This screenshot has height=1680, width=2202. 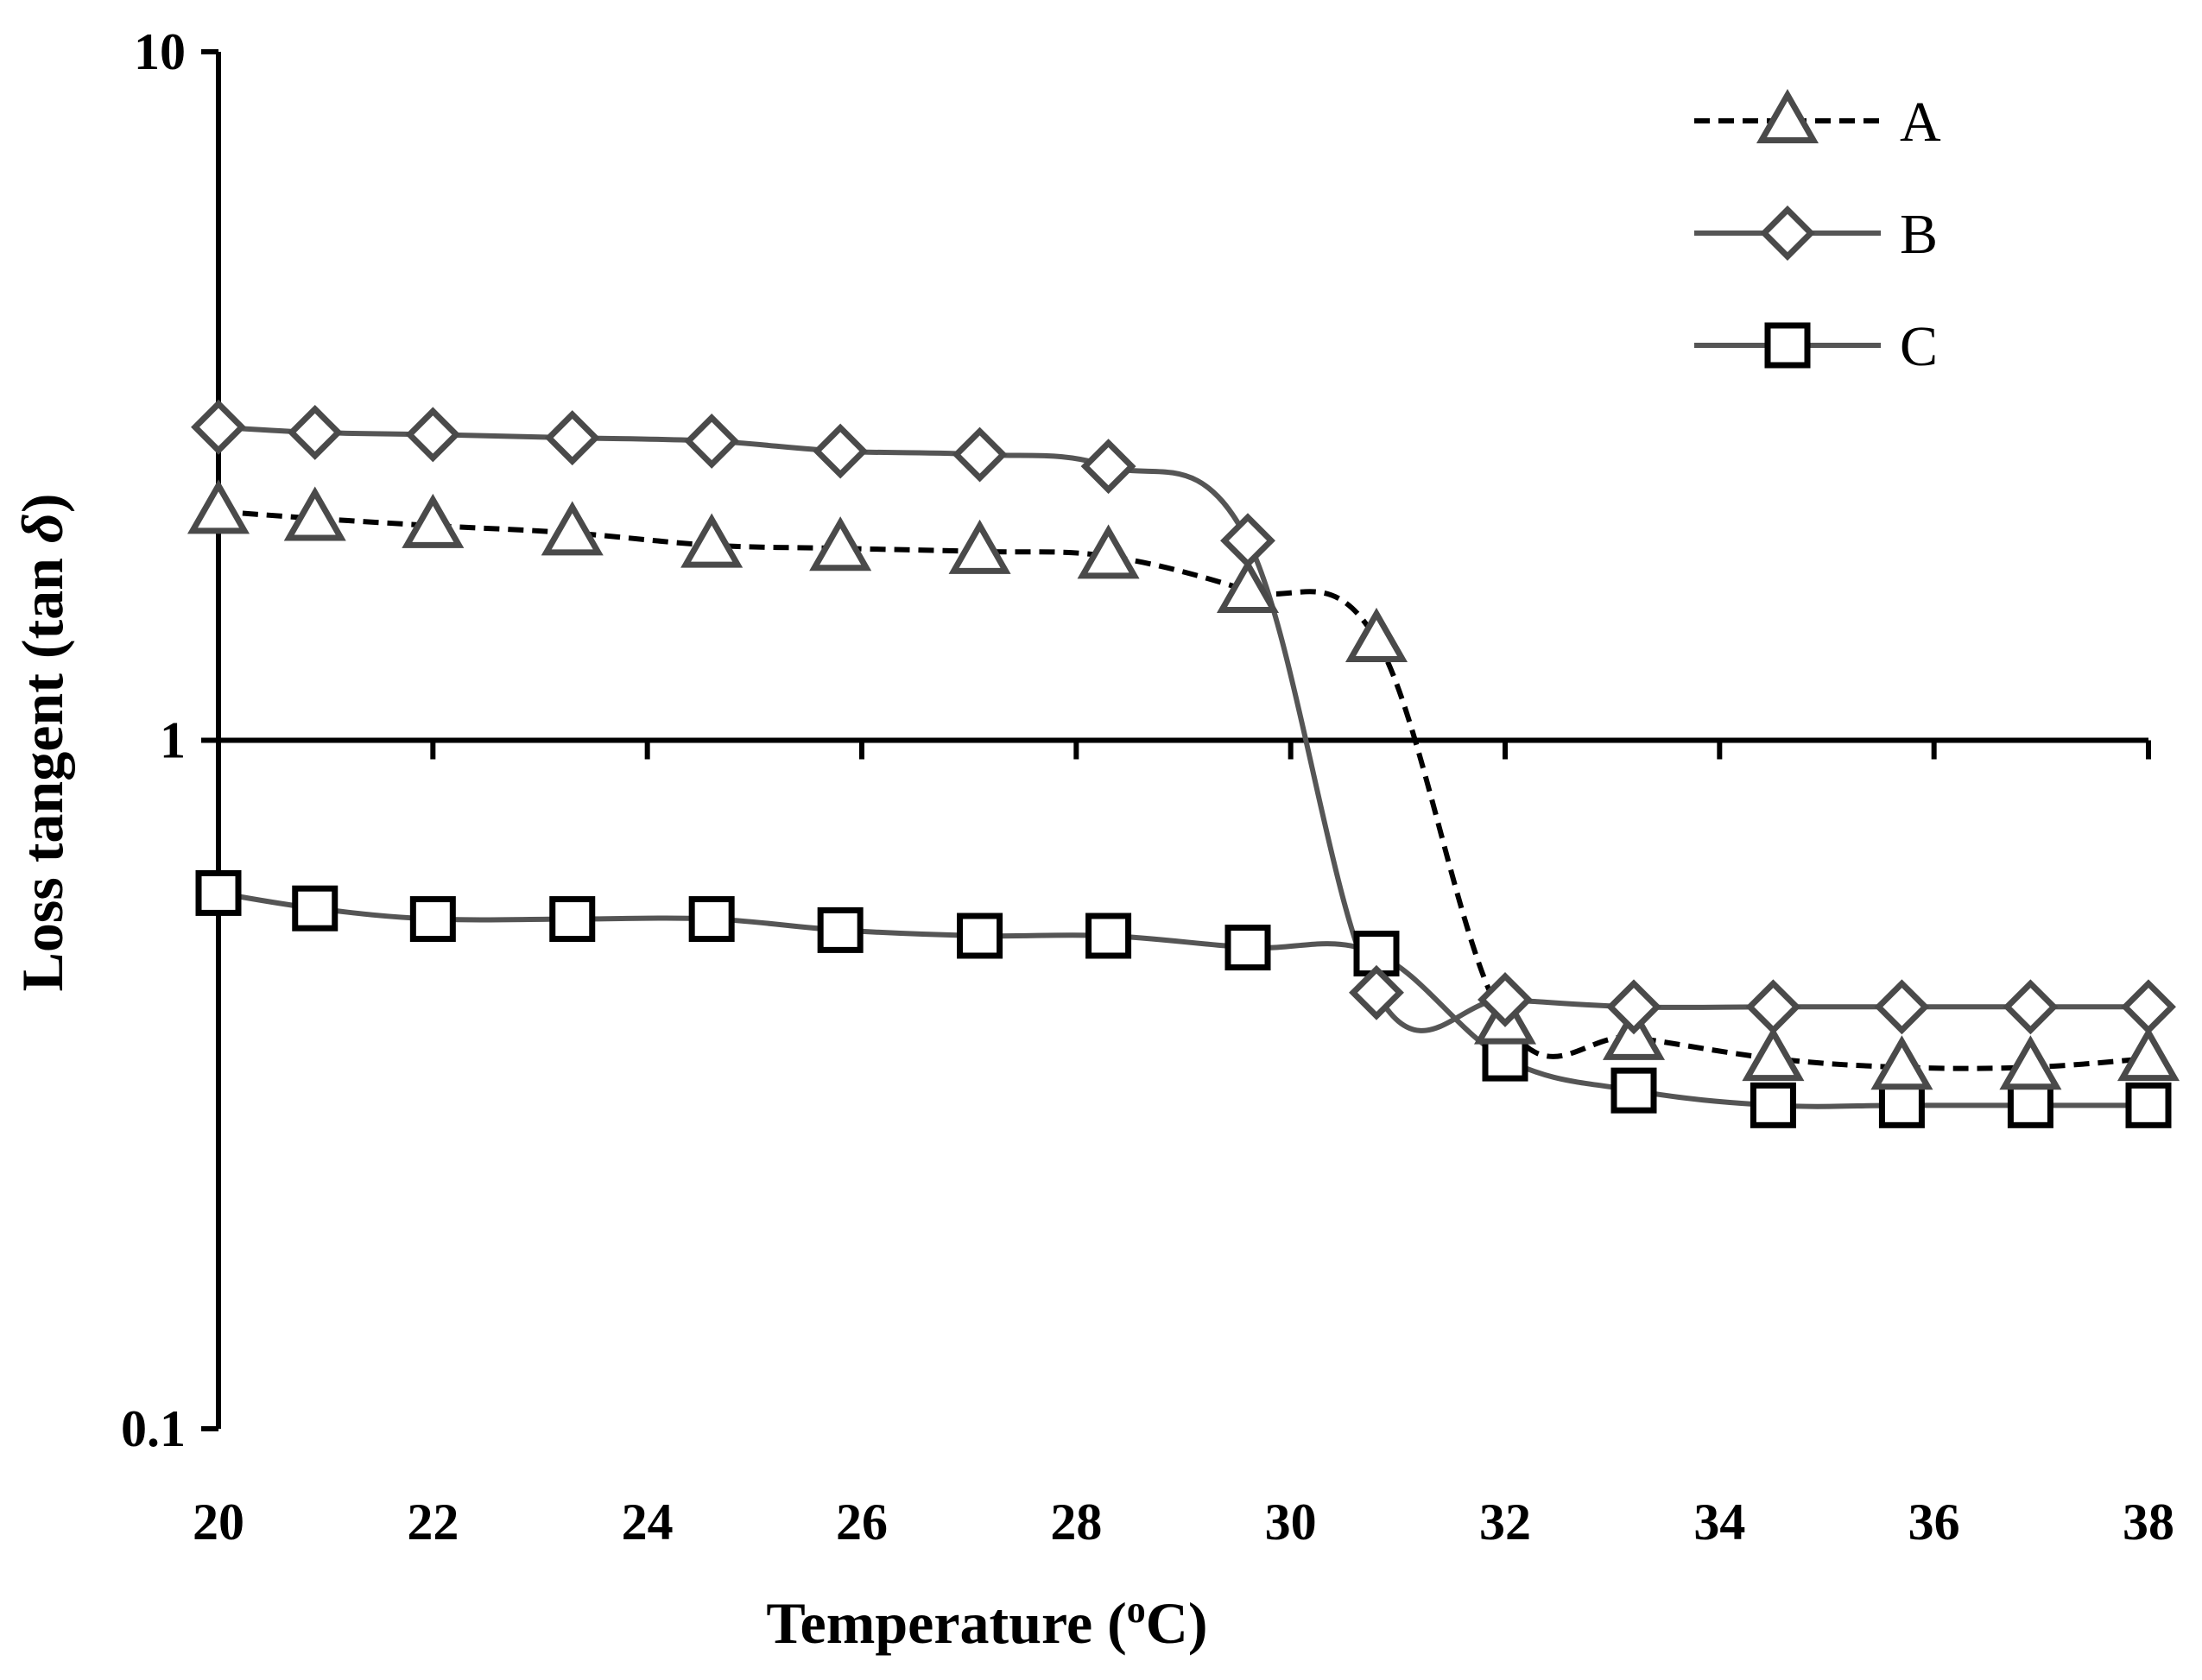 I want to click on legend-label-a: A, so click(x=1920, y=122).